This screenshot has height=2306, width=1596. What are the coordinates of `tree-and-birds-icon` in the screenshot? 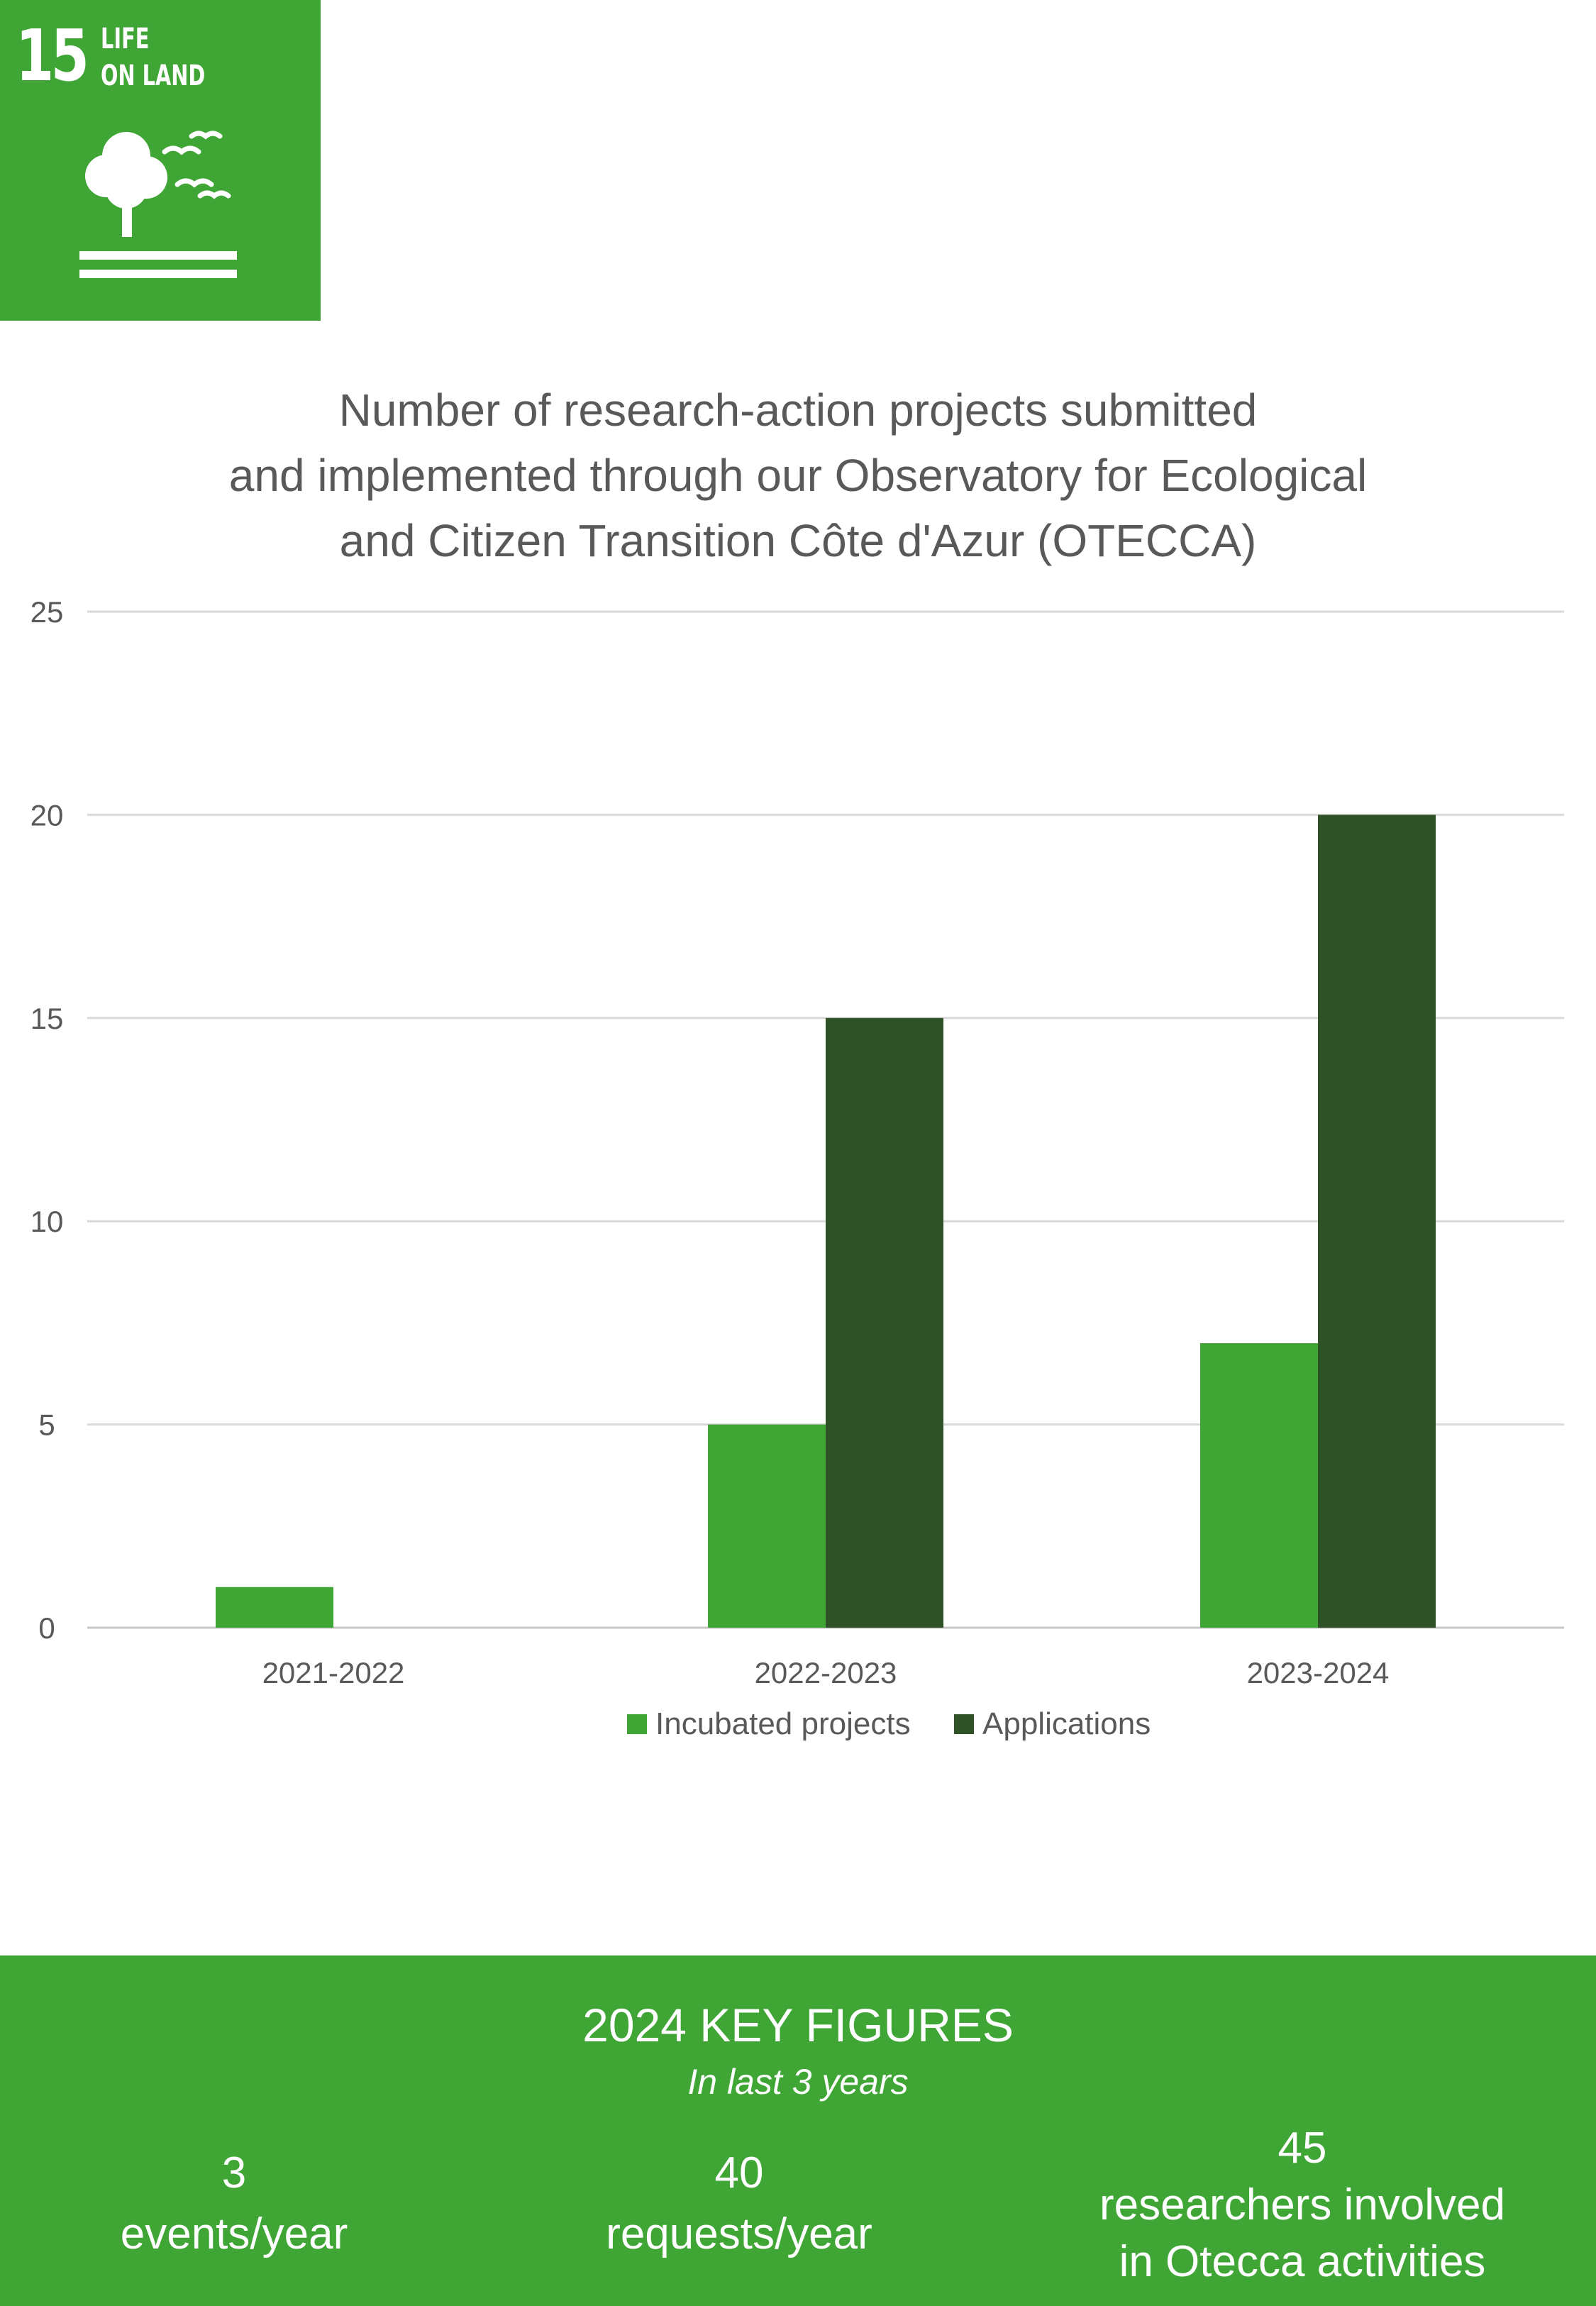 It's located at (158, 204).